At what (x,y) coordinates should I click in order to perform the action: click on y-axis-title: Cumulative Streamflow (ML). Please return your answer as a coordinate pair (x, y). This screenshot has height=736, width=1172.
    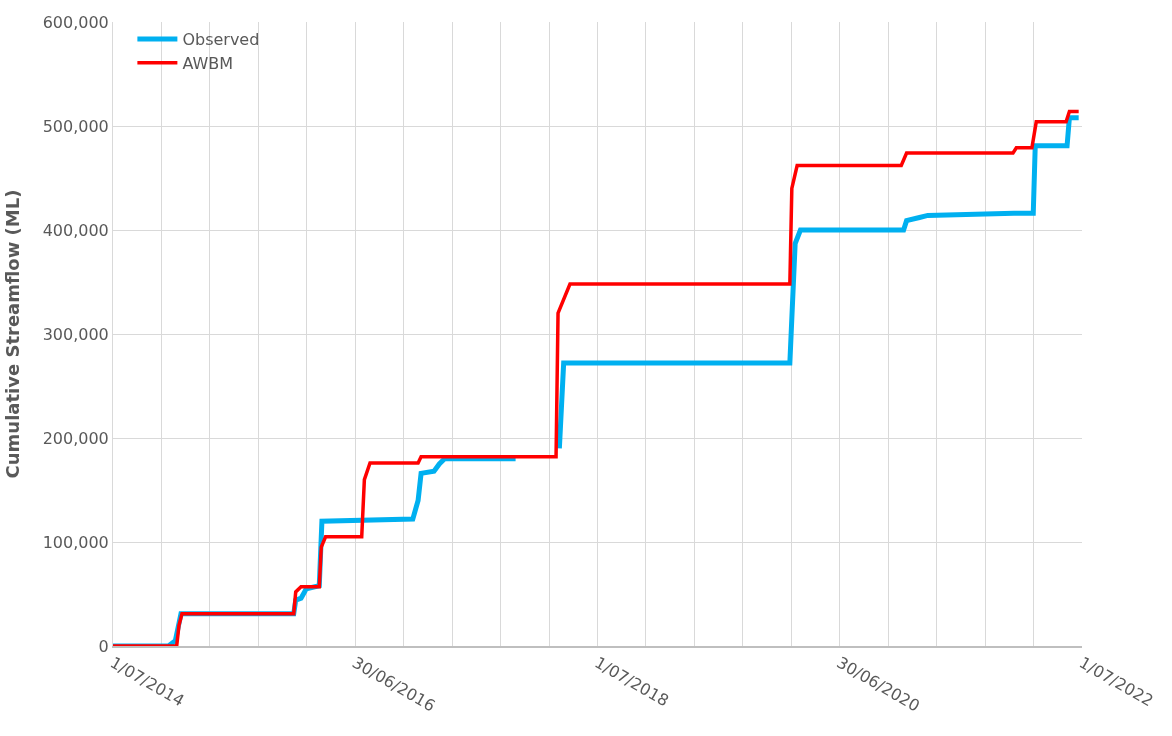
    Looking at the image, I should click on (12, 334).